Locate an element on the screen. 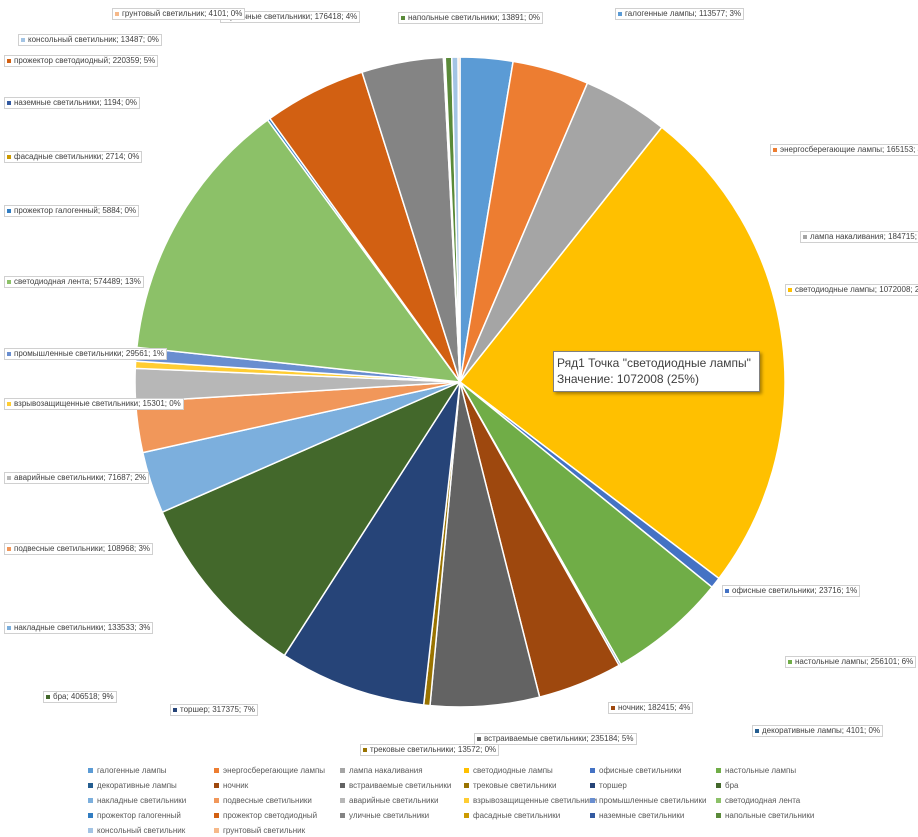  data-label-text: светодиодные лампы; 1072008; 25% is located at coordinates (856, 289).